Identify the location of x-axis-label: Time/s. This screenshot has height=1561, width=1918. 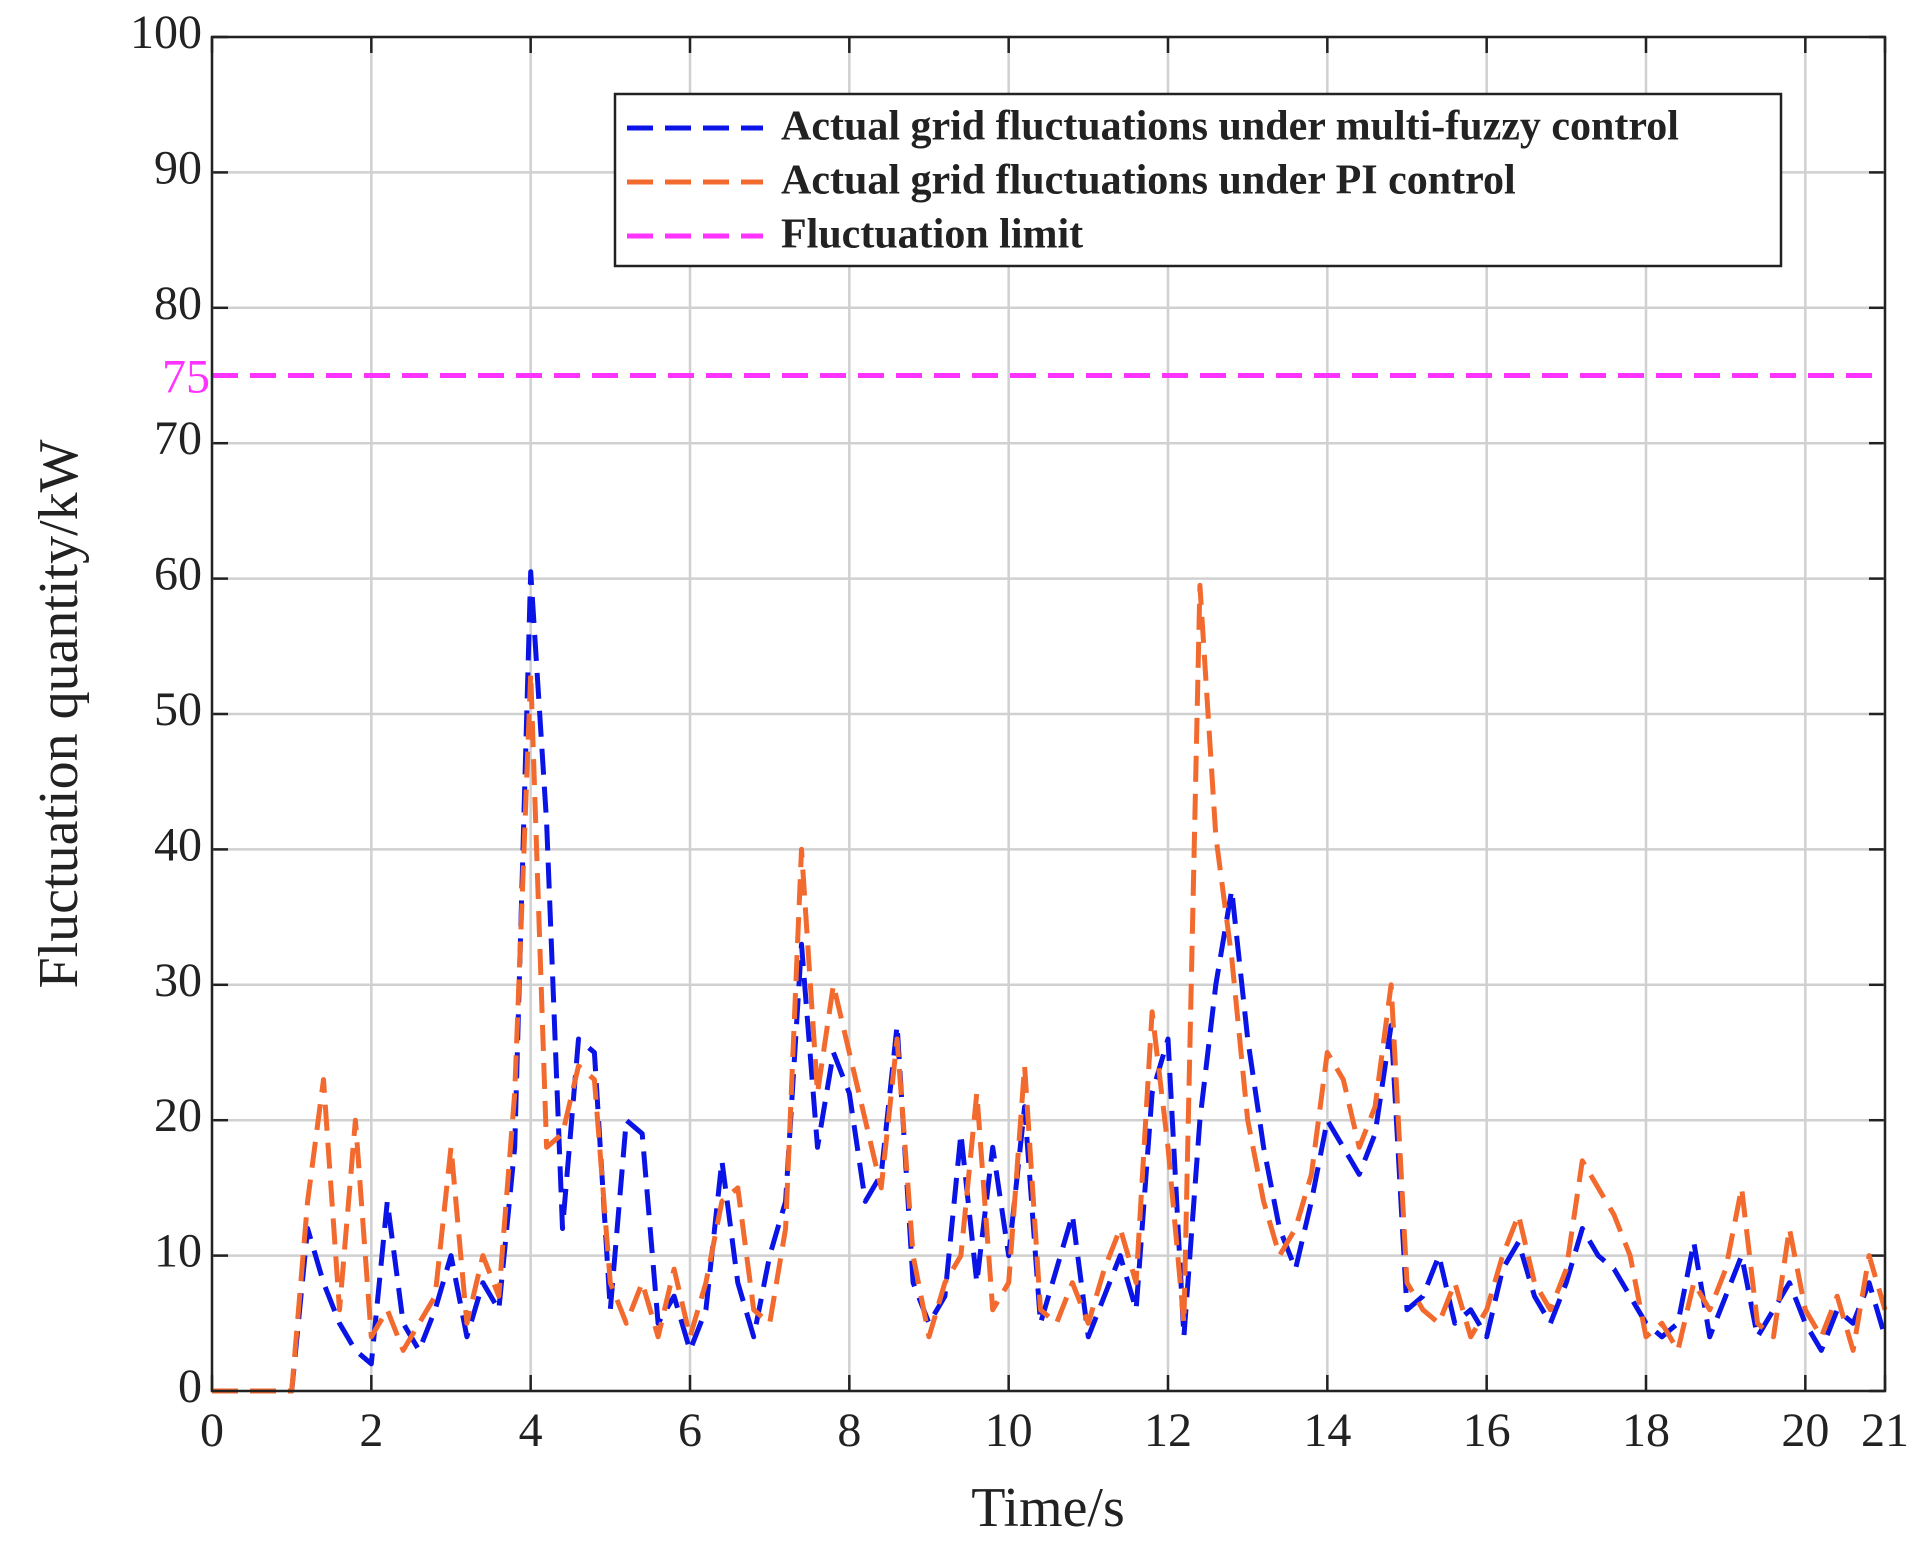
(1048, 1508).